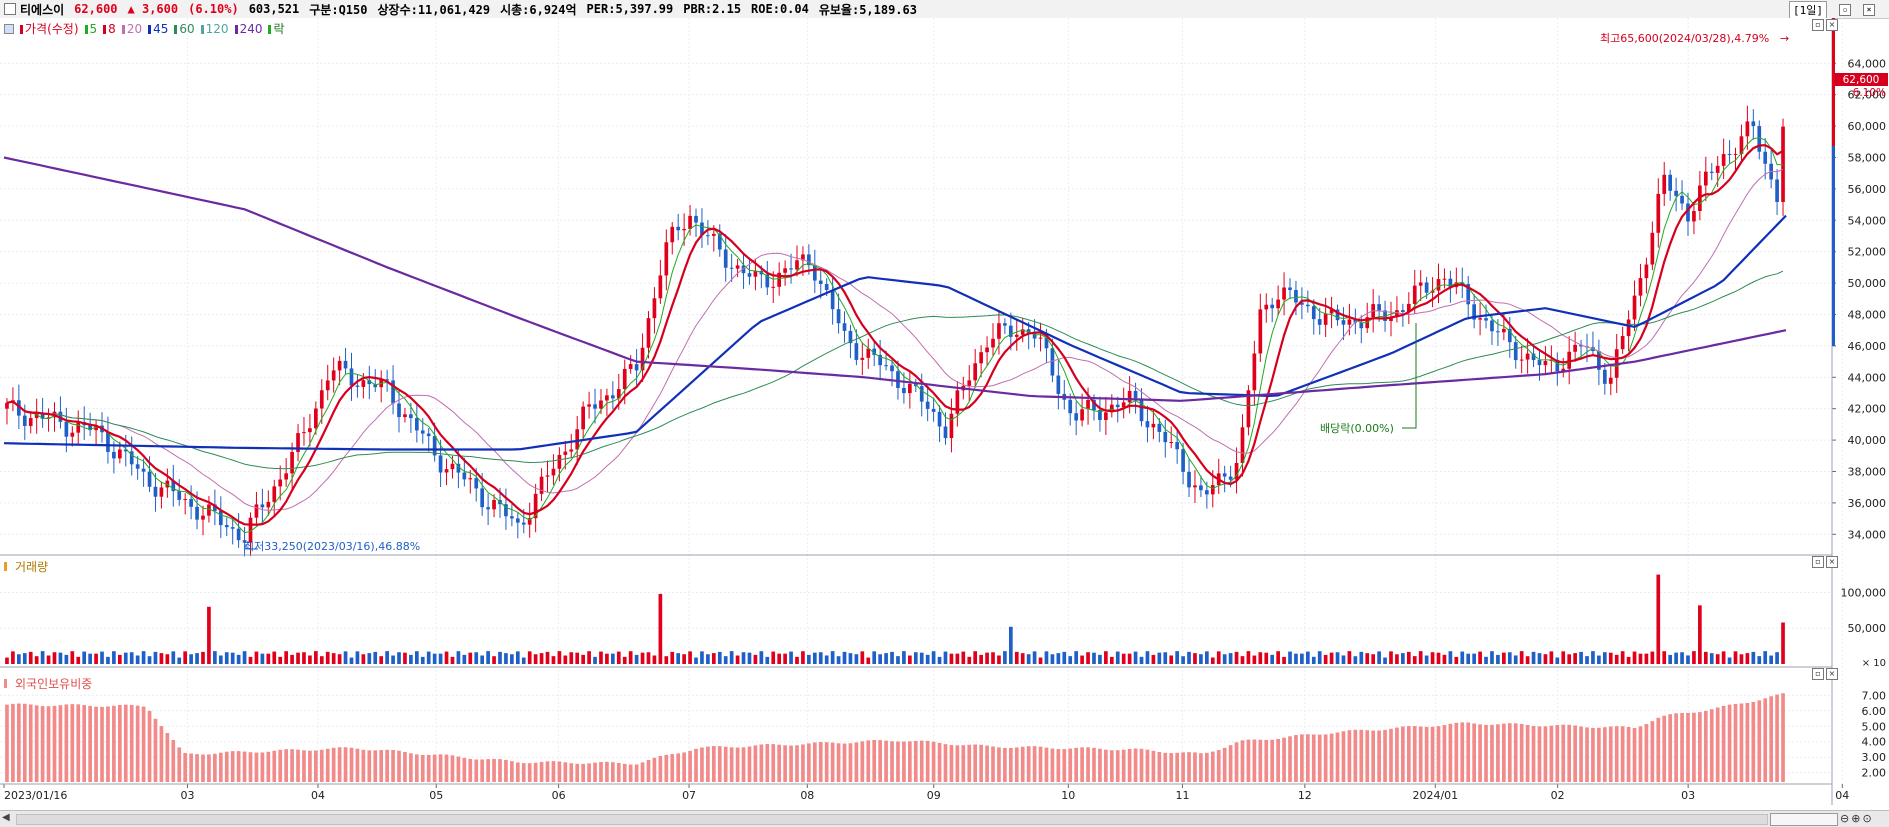 This screenshot has width=1889, height=827. I want to click on month-label: 12, so click(1305, 795).